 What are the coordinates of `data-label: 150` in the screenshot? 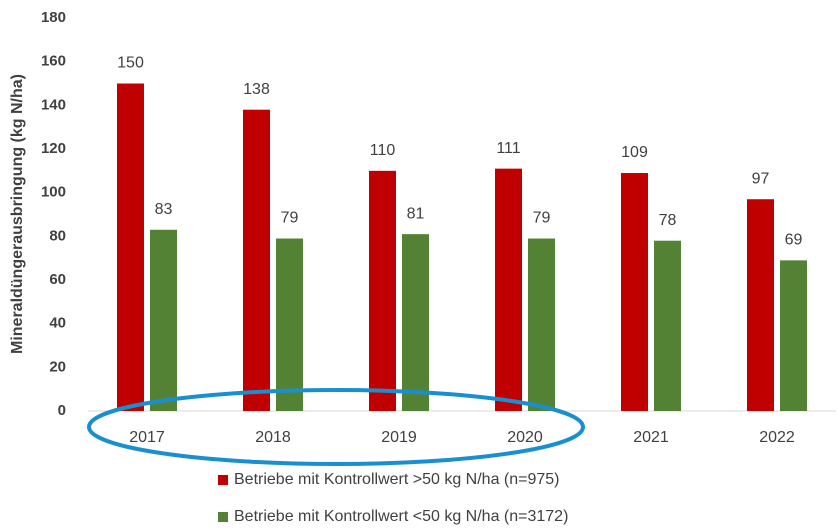 It's located at (130, 63).